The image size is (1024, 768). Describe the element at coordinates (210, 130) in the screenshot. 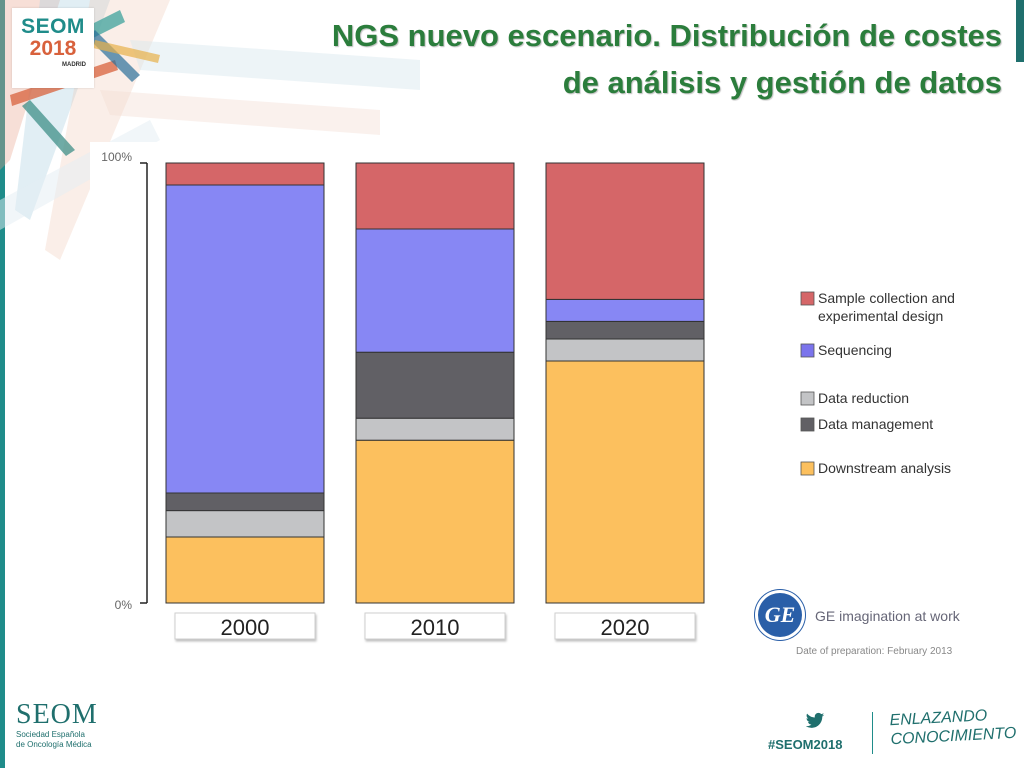

I see `decorative-background-shapes` at that location.